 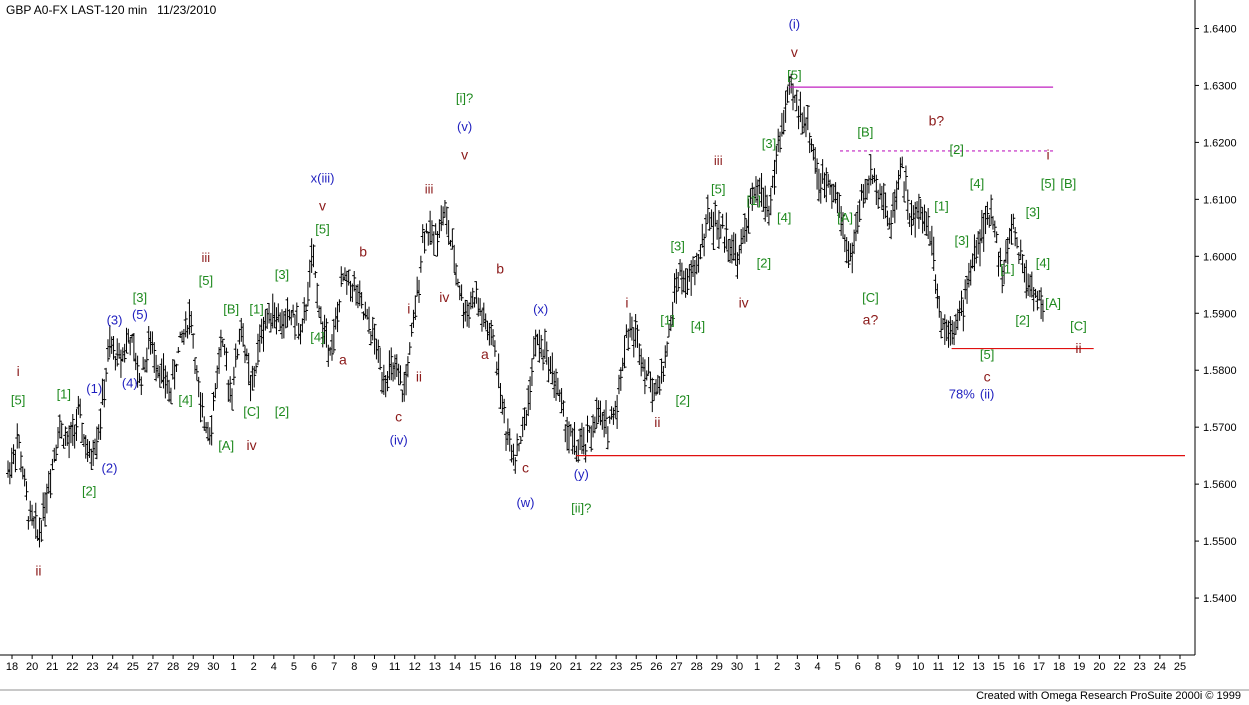 I want to click on wave-label: iv, so click(x=251, y=445).